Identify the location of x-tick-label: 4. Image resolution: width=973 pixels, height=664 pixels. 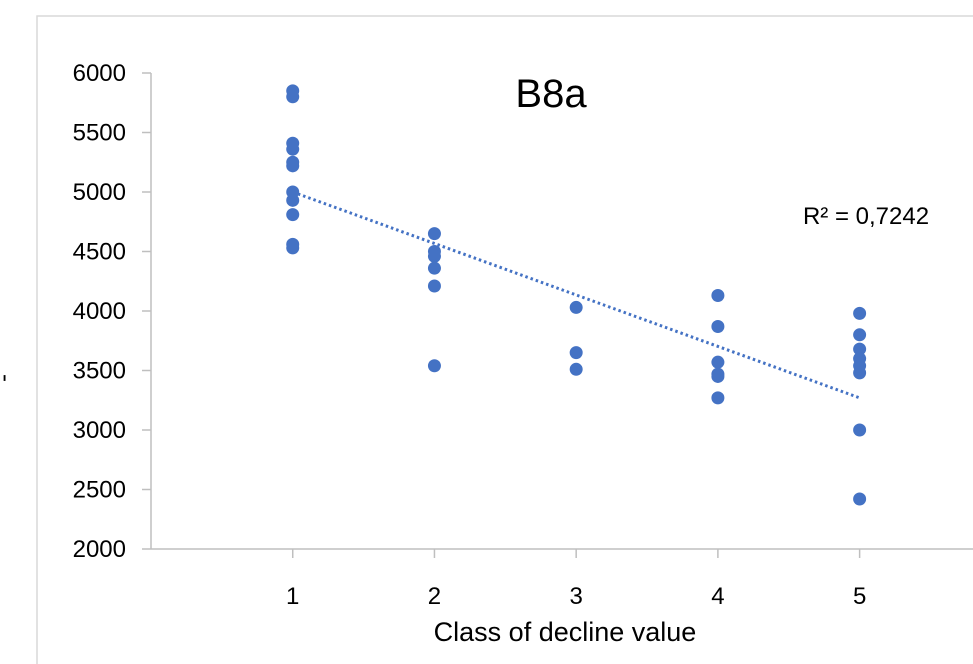
(717, 596).